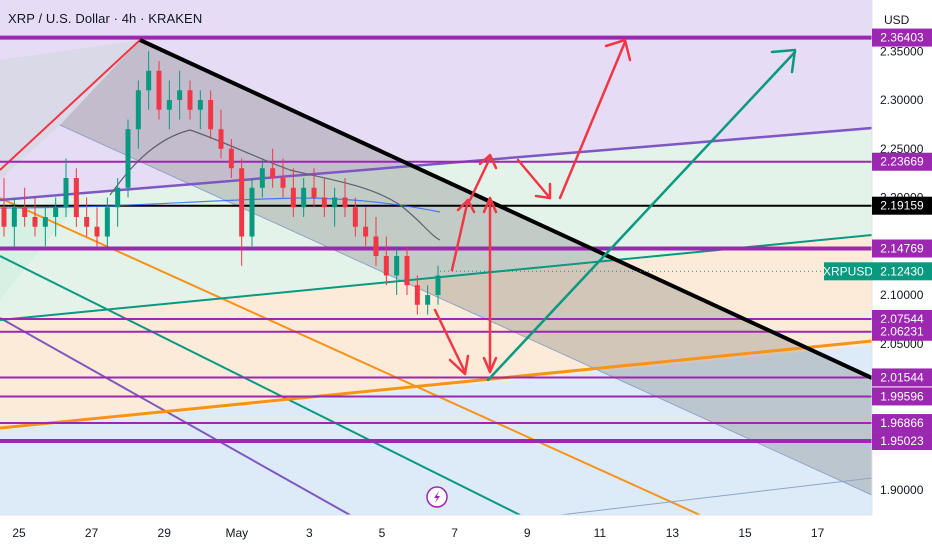 This screenshot has width=932, height=550. What do you see at coordinates (902, 51) in the screenshot?
I see `y-tick-label: 2.35000` at bounding box center [902, 51].